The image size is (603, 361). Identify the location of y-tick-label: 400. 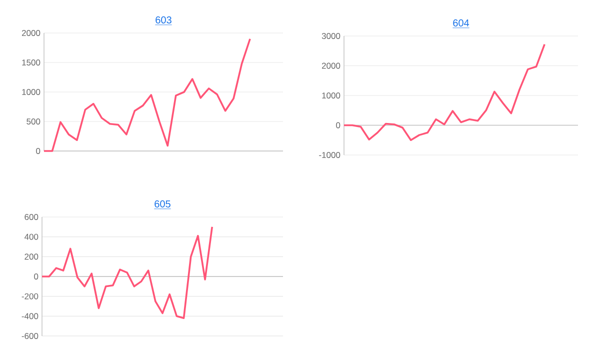
(31, 237).